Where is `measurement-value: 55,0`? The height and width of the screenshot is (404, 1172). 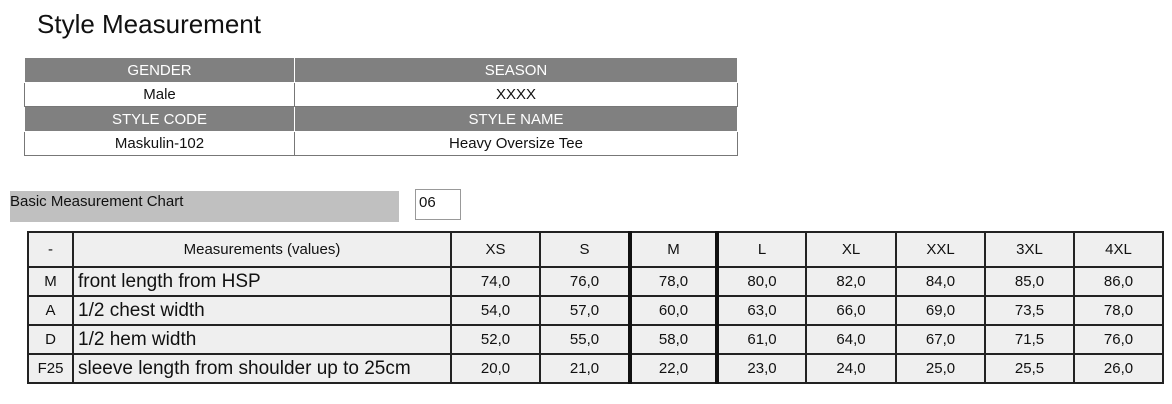 measurement-value: 55,0 is located at coordinates (585, 339).